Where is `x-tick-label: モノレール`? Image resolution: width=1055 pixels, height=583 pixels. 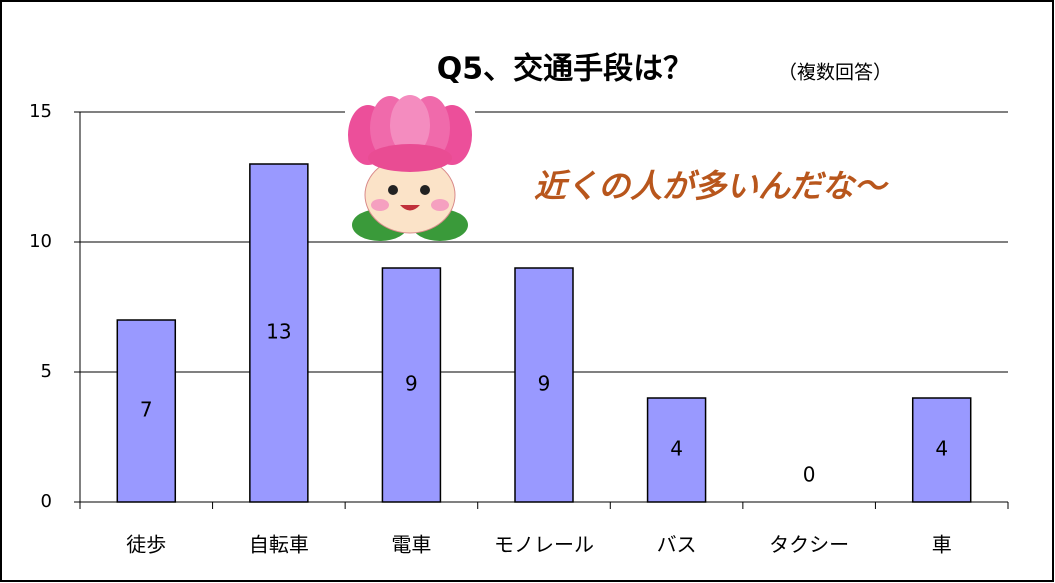 x-tick-label: モノレール is located at coordinates (544, 545).